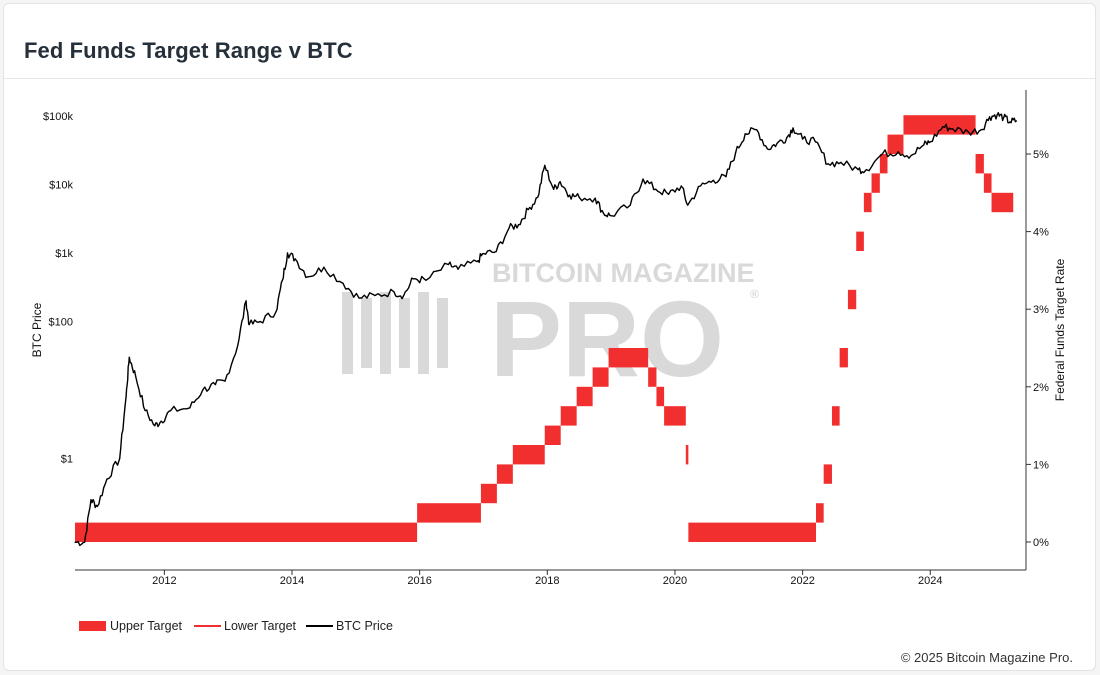 The width and height of the screenshot is (1100, 675). I want to click on right-axis-title: Federal Funds Target Rate, so click(1060, 329).